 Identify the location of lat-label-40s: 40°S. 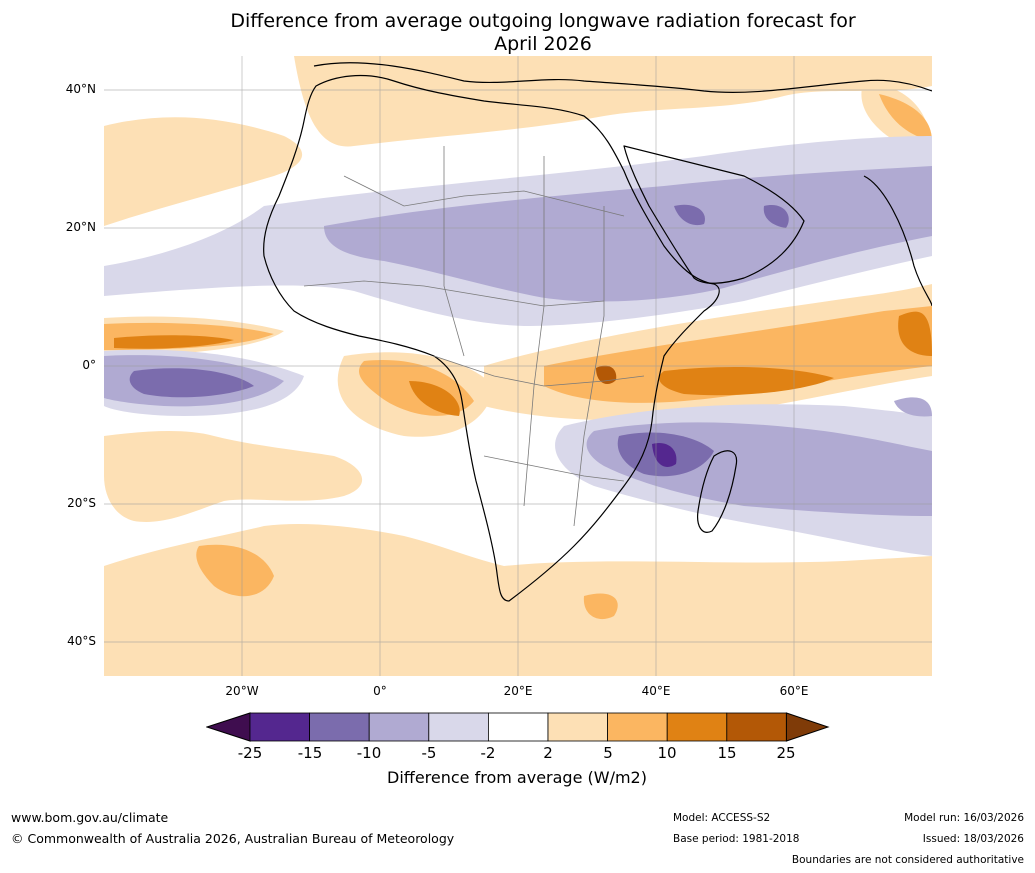
(81, 641).